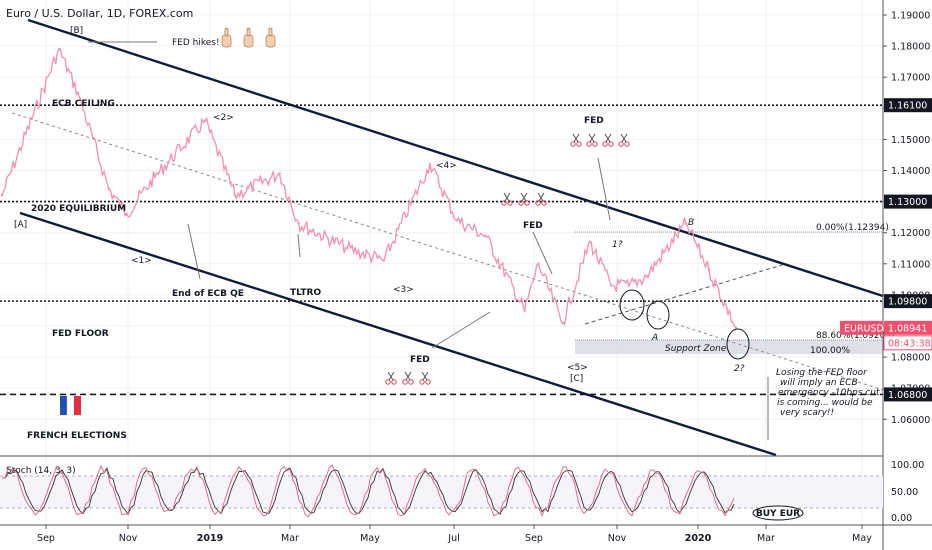 The width and height of the screenshot is (932, 550). I want to click on stoch-tick-100: 100.00, so click(907, 465).